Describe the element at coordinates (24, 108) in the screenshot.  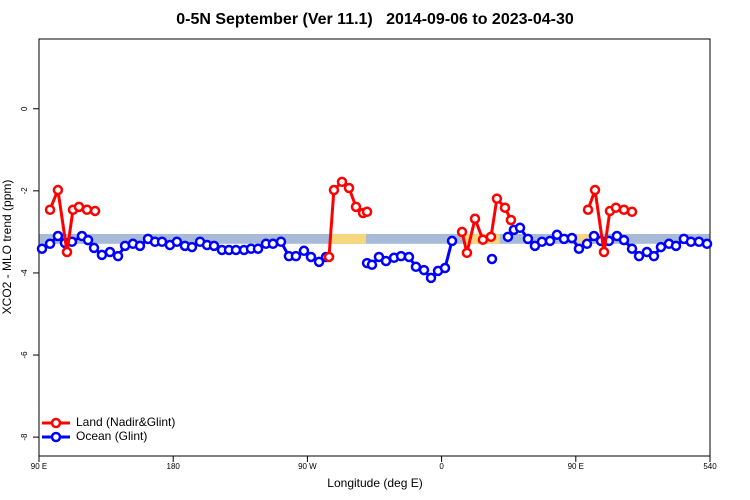
I see `y-tick-label: 0` at that location.